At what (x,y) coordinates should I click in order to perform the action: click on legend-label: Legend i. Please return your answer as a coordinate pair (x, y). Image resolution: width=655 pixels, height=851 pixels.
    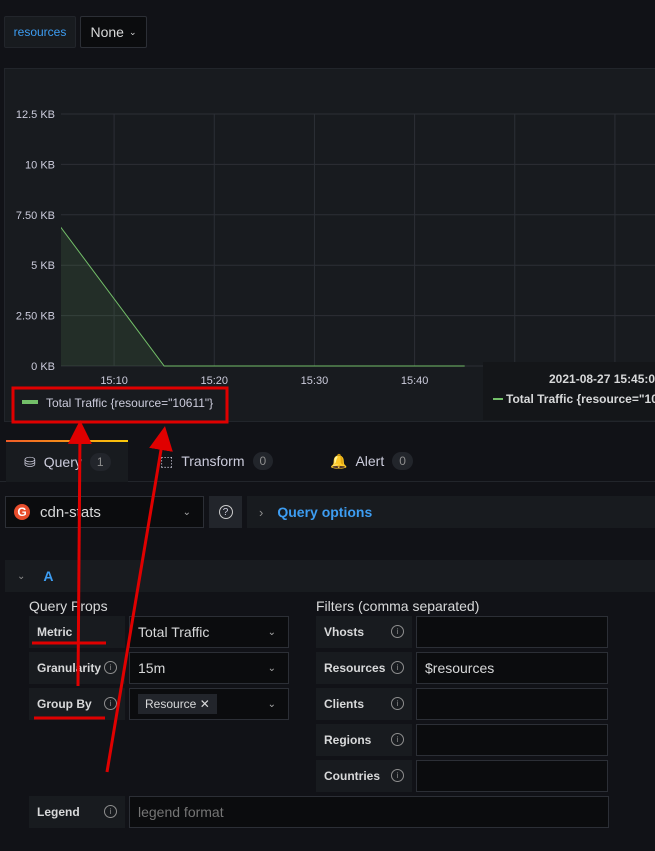
    Looking at the image, I should click on (77, 812).